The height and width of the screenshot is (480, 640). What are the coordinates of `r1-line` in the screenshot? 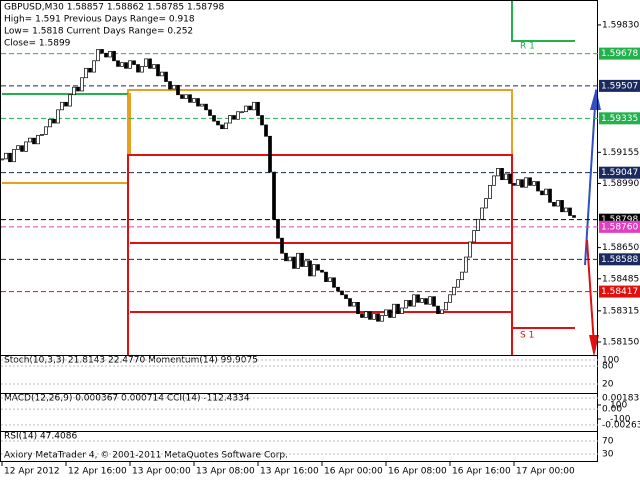 It's located at (543, 21).